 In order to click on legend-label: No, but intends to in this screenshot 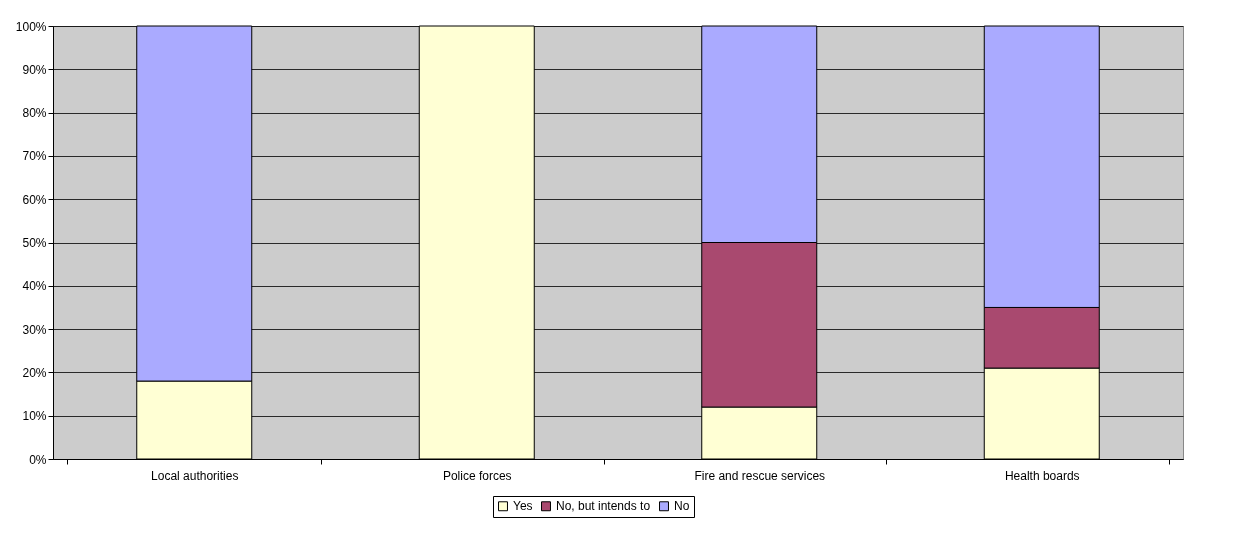, I will do `click(603, 506)`.